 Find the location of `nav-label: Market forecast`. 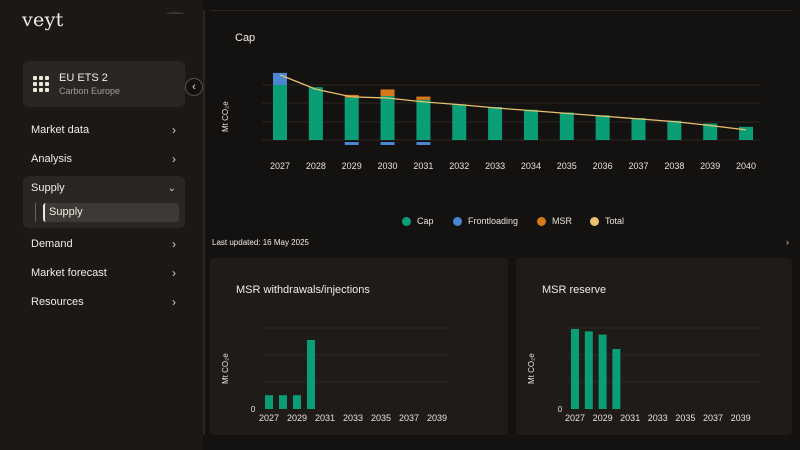

nav-label: Market forecast is located at coordinates (69, 273).